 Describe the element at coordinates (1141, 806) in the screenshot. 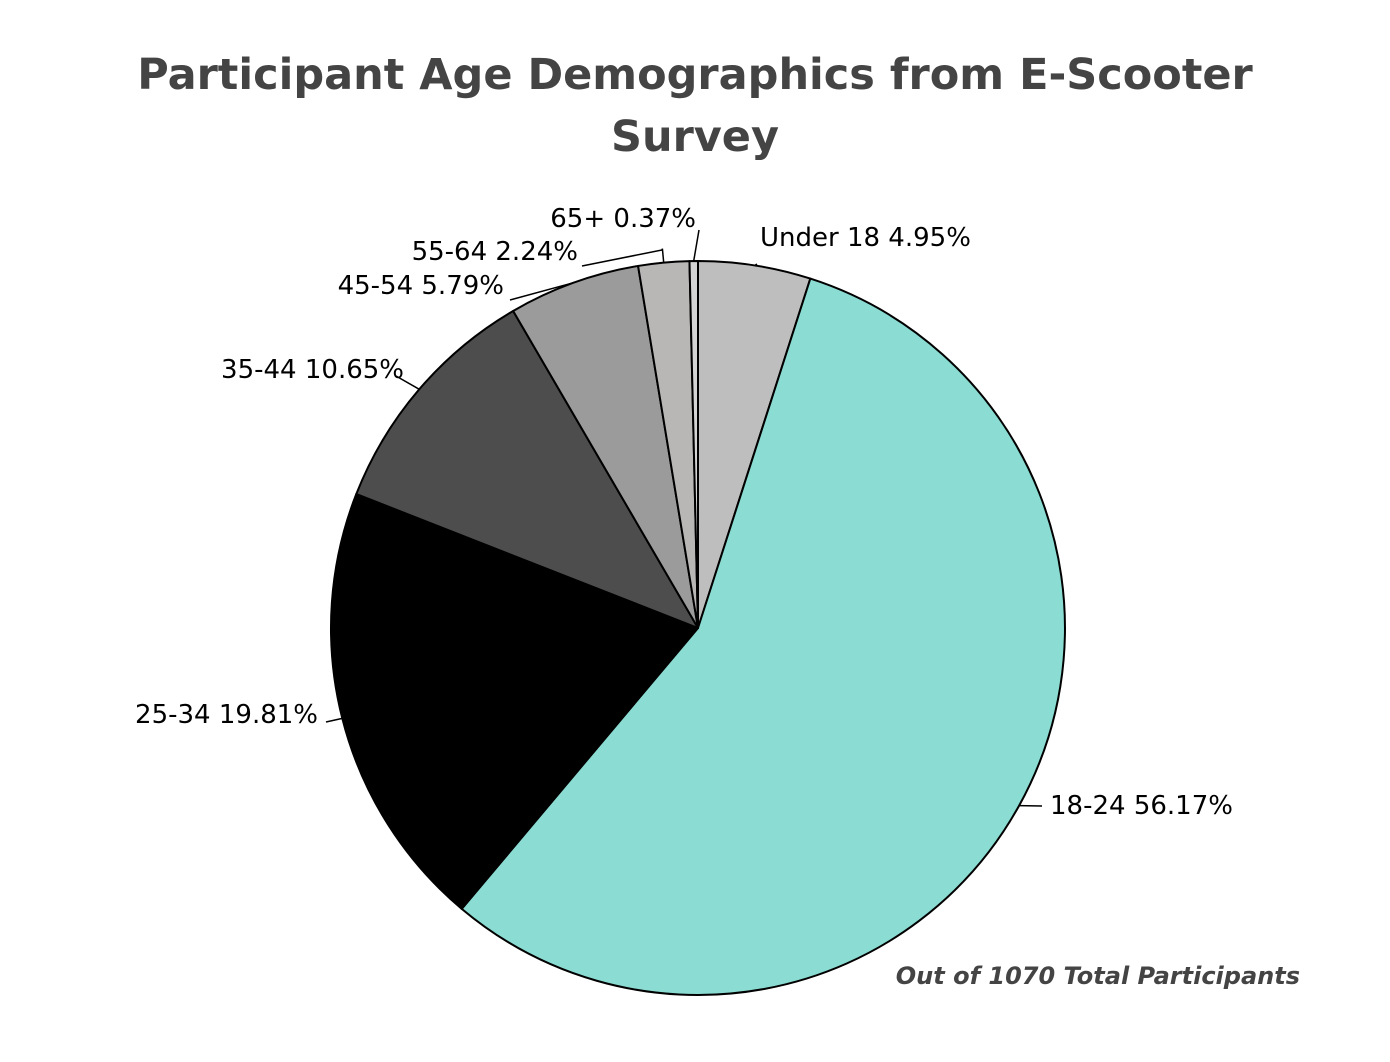

I see `slice-label-18-24: 18-24 56.17%` at that location.